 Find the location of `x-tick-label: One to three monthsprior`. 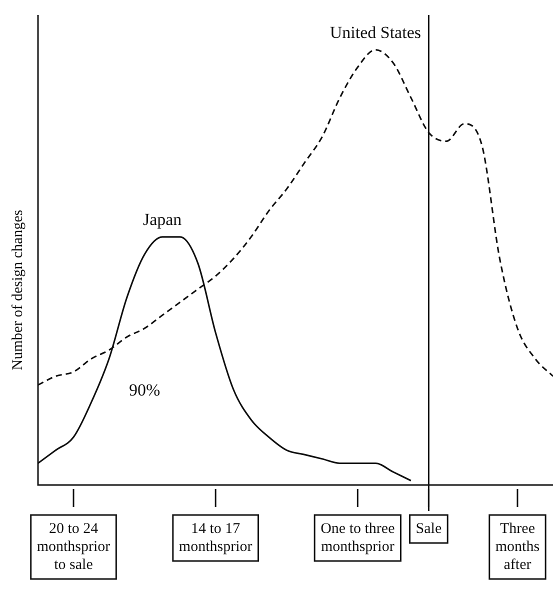

x-tick-label: One to three monthsprior is located at coordinates (358, 537).